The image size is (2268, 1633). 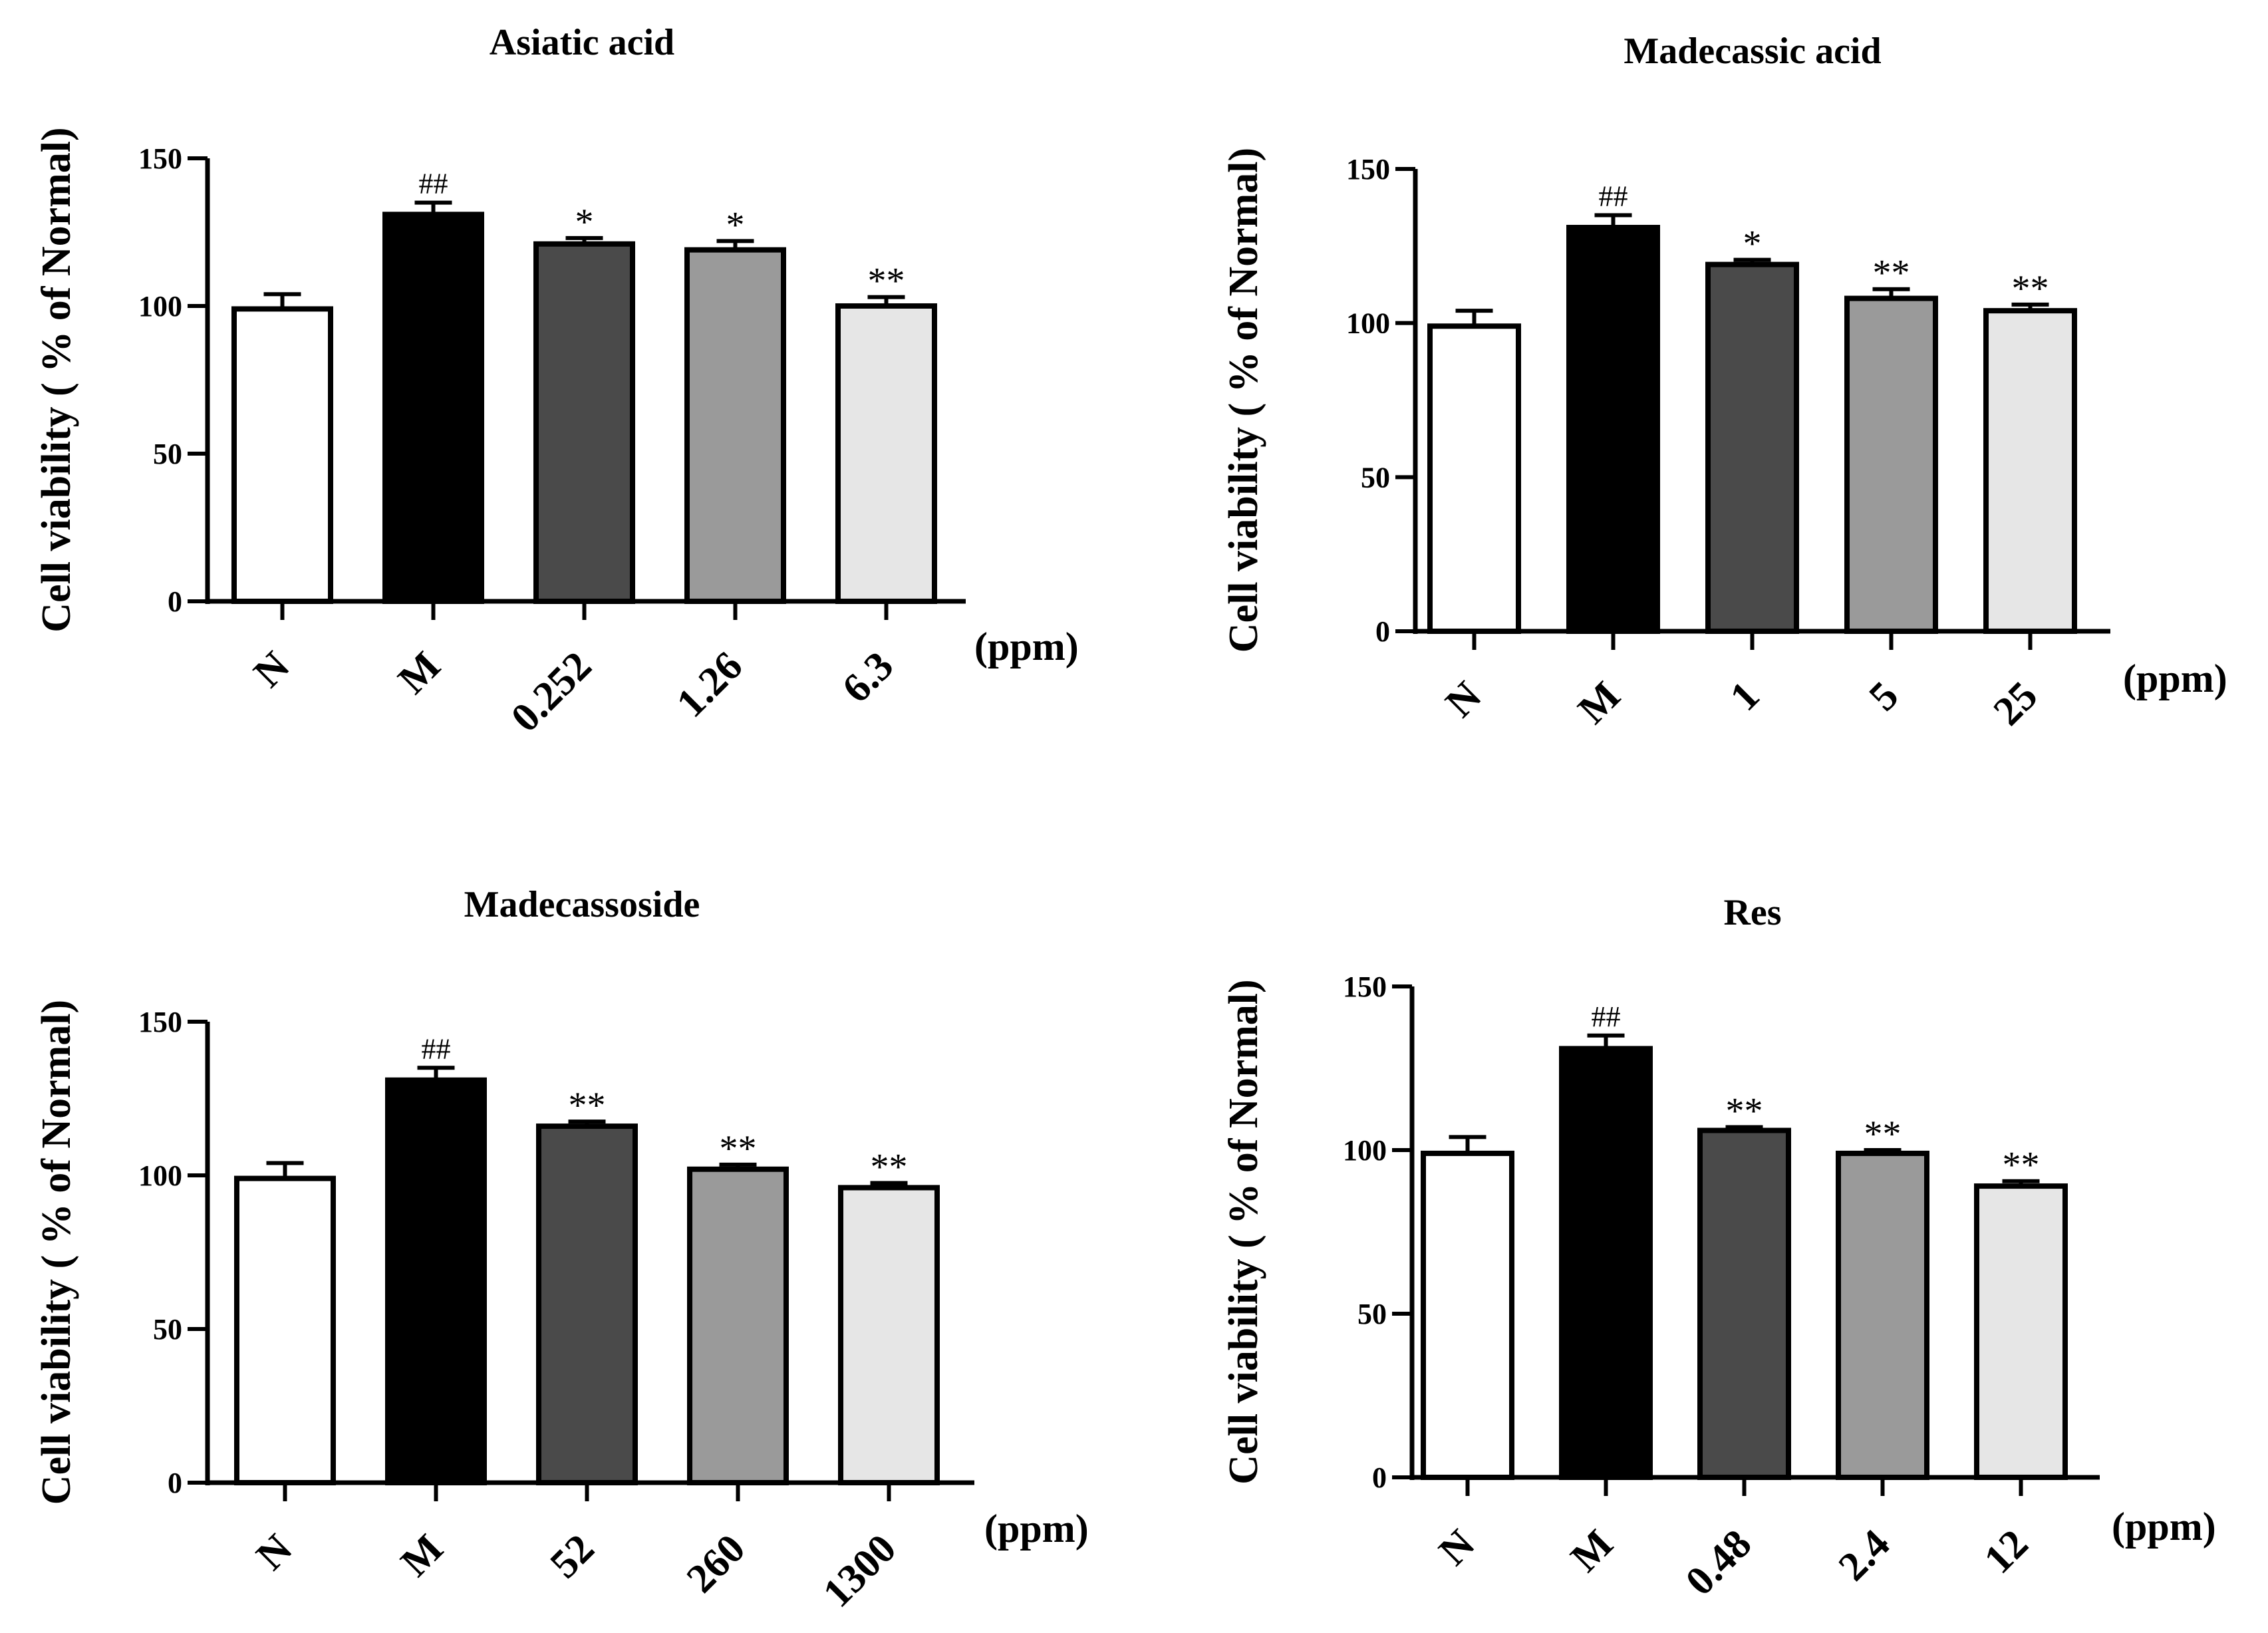 I want to click on x-tick-label: 260, so click(x=716, y=1564).